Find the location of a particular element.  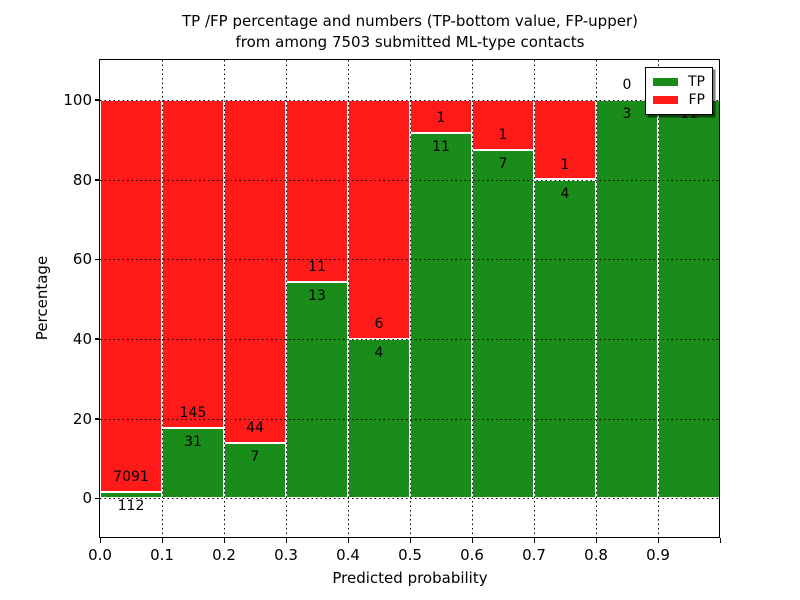

x-tick-label: 0.5 is located at coordinates (410, 555).